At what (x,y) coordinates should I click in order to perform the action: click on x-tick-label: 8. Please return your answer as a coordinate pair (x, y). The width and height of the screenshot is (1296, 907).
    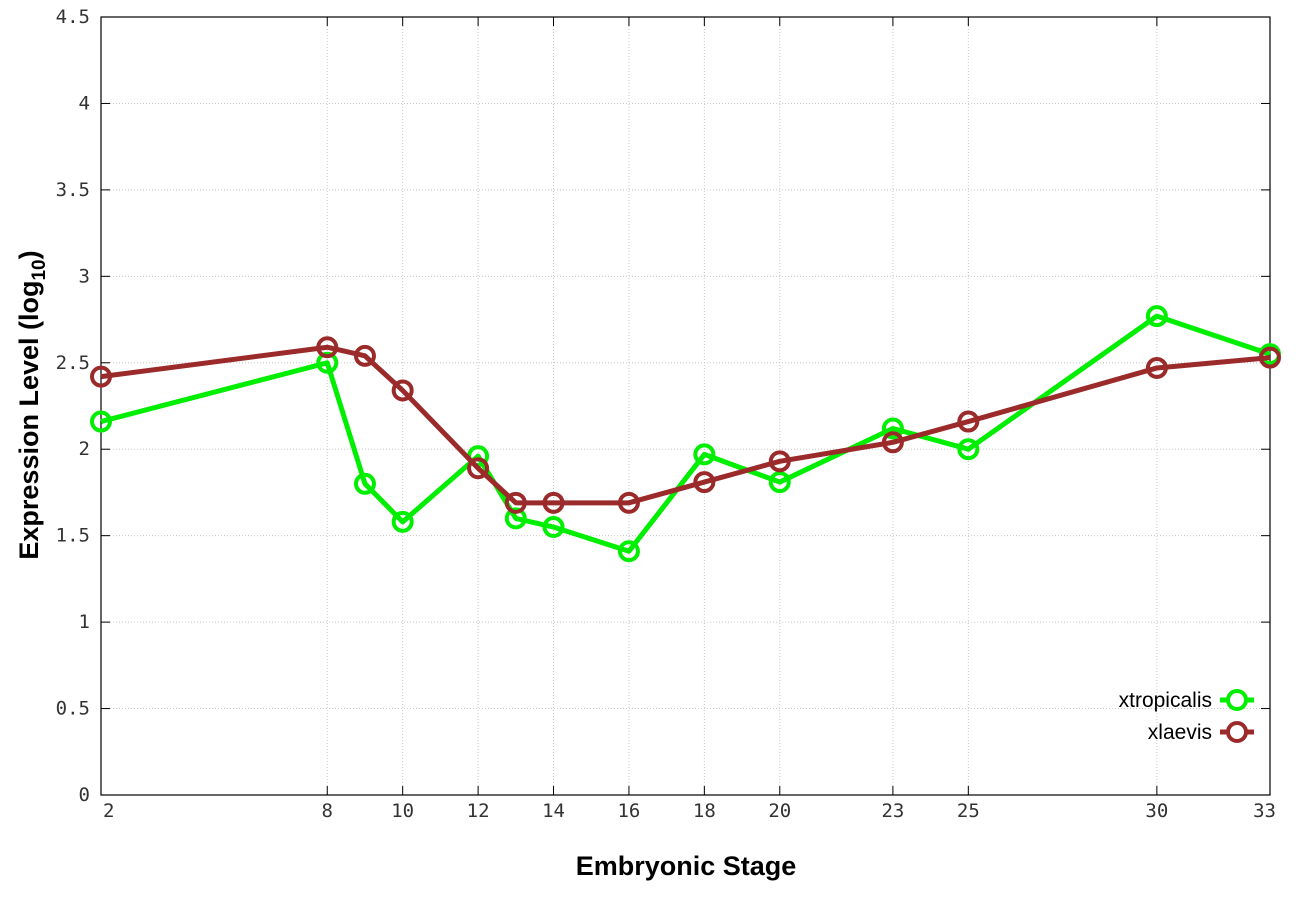
    Looking at the image, I should click on (327, 811).